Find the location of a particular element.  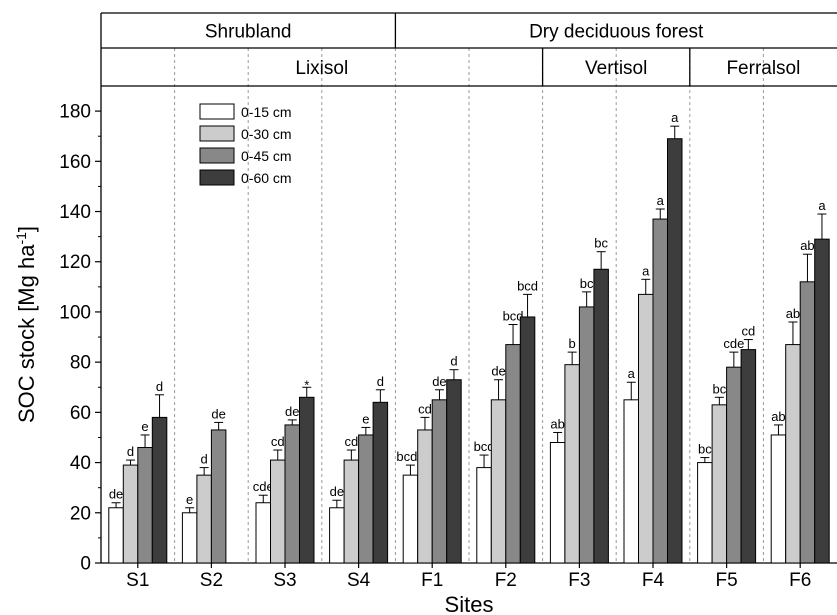

y-tick-label: 80 is located at coordinates (80, 363).